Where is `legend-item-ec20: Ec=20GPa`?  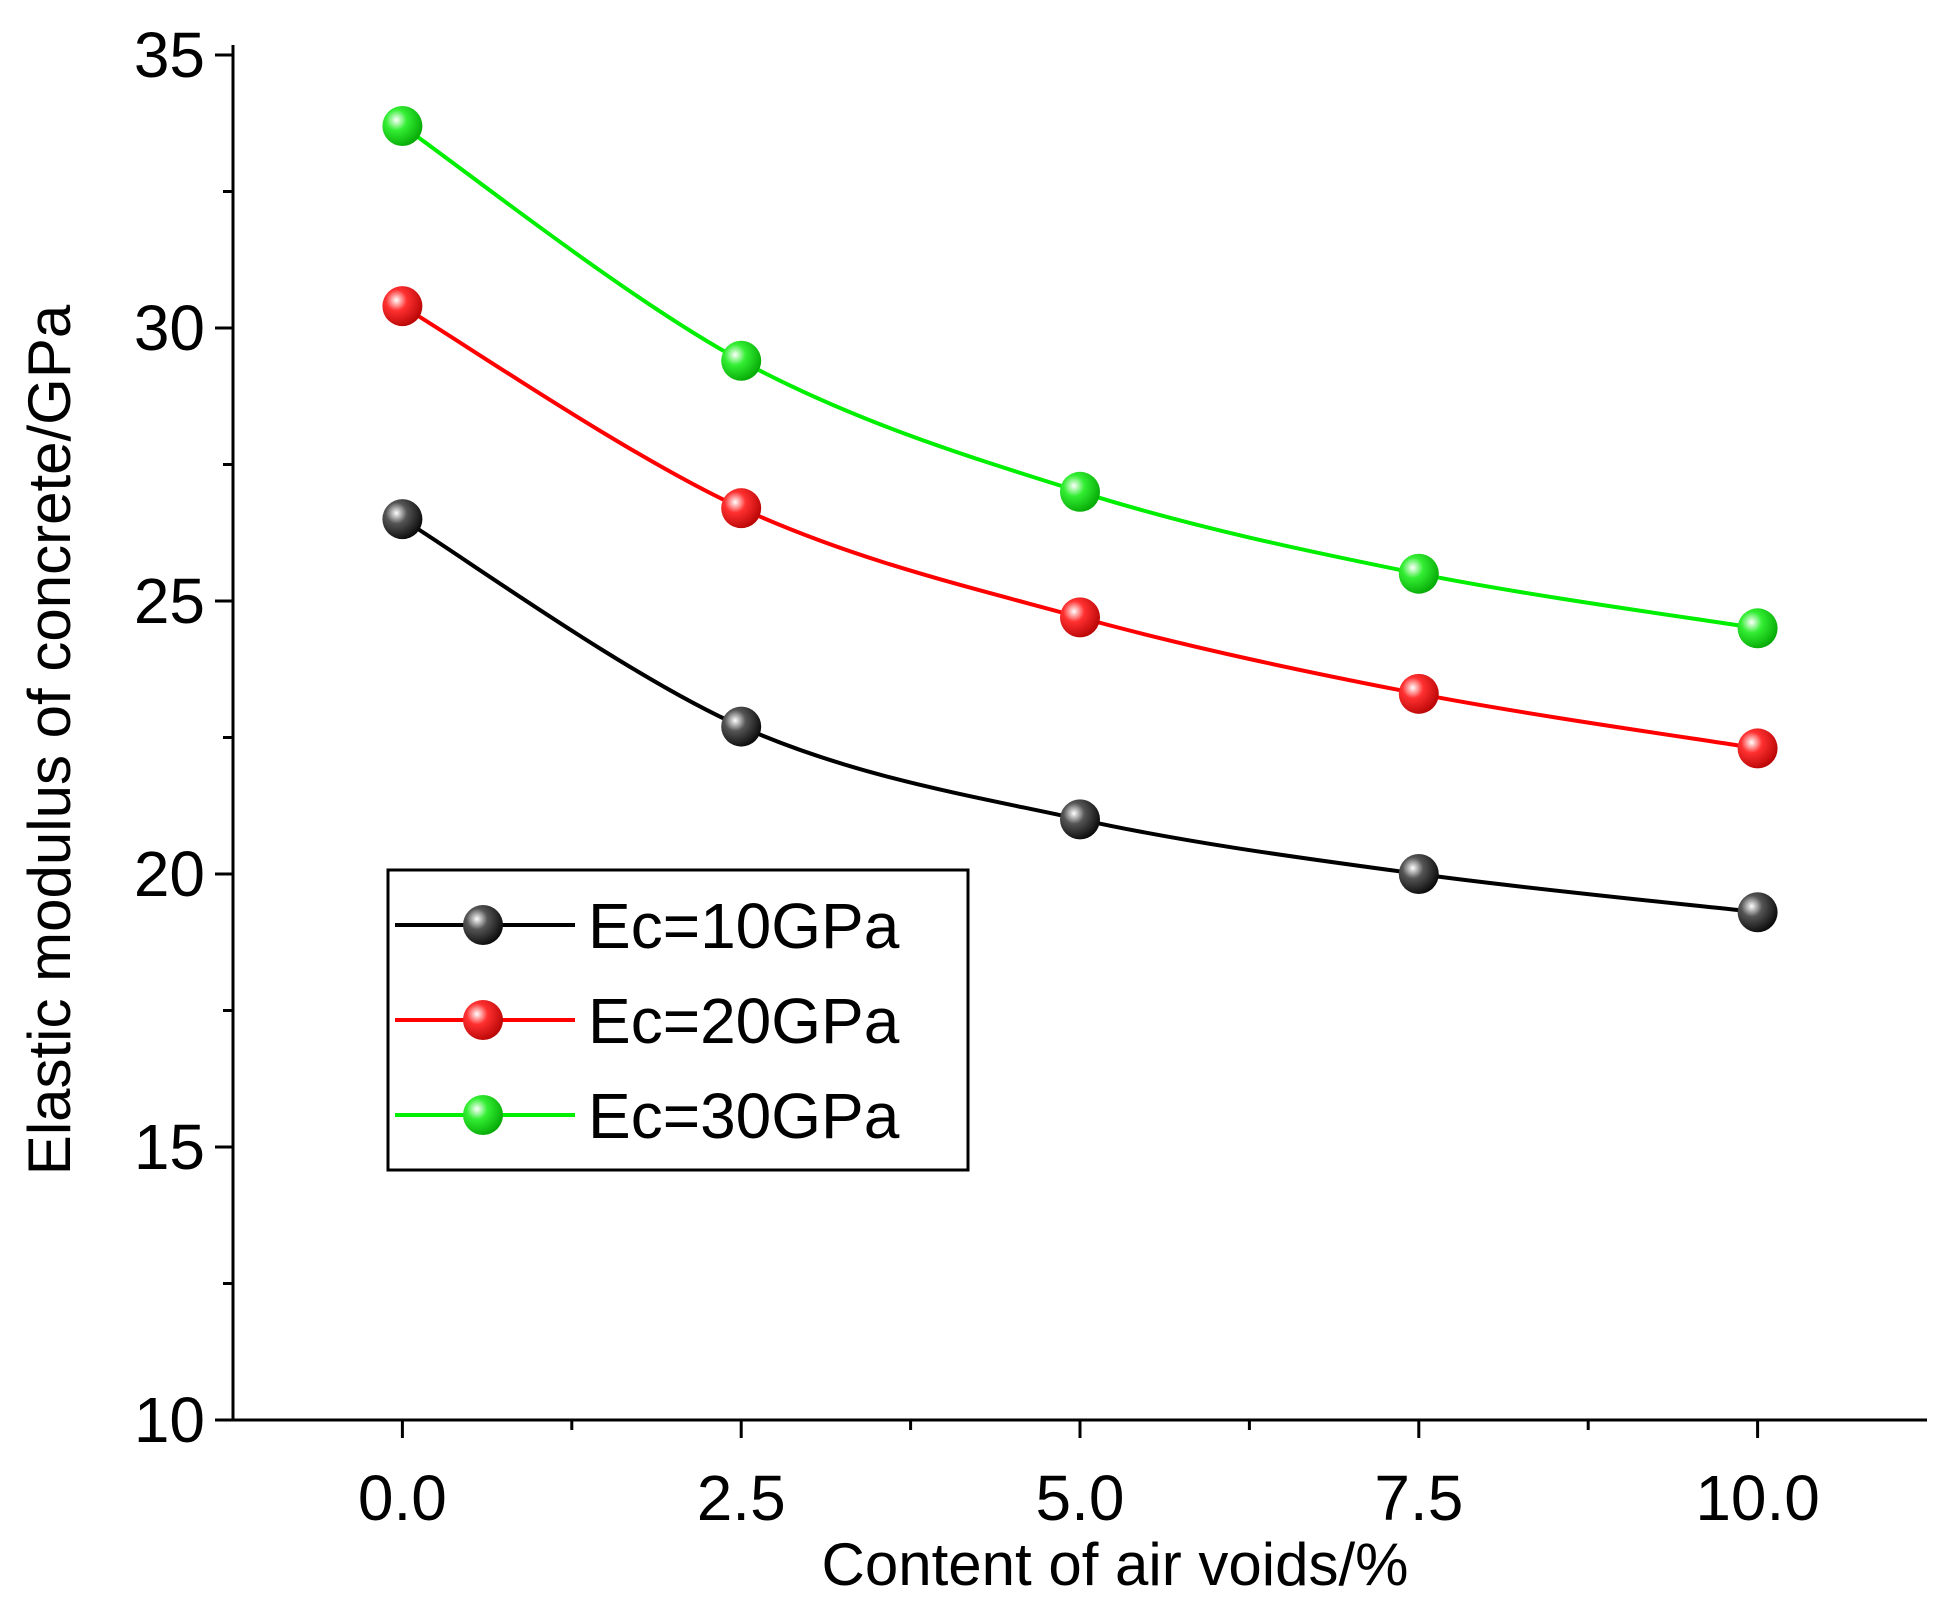 legend-item-ec20: Ec=20GPa is located at coordinates (647, 1021).